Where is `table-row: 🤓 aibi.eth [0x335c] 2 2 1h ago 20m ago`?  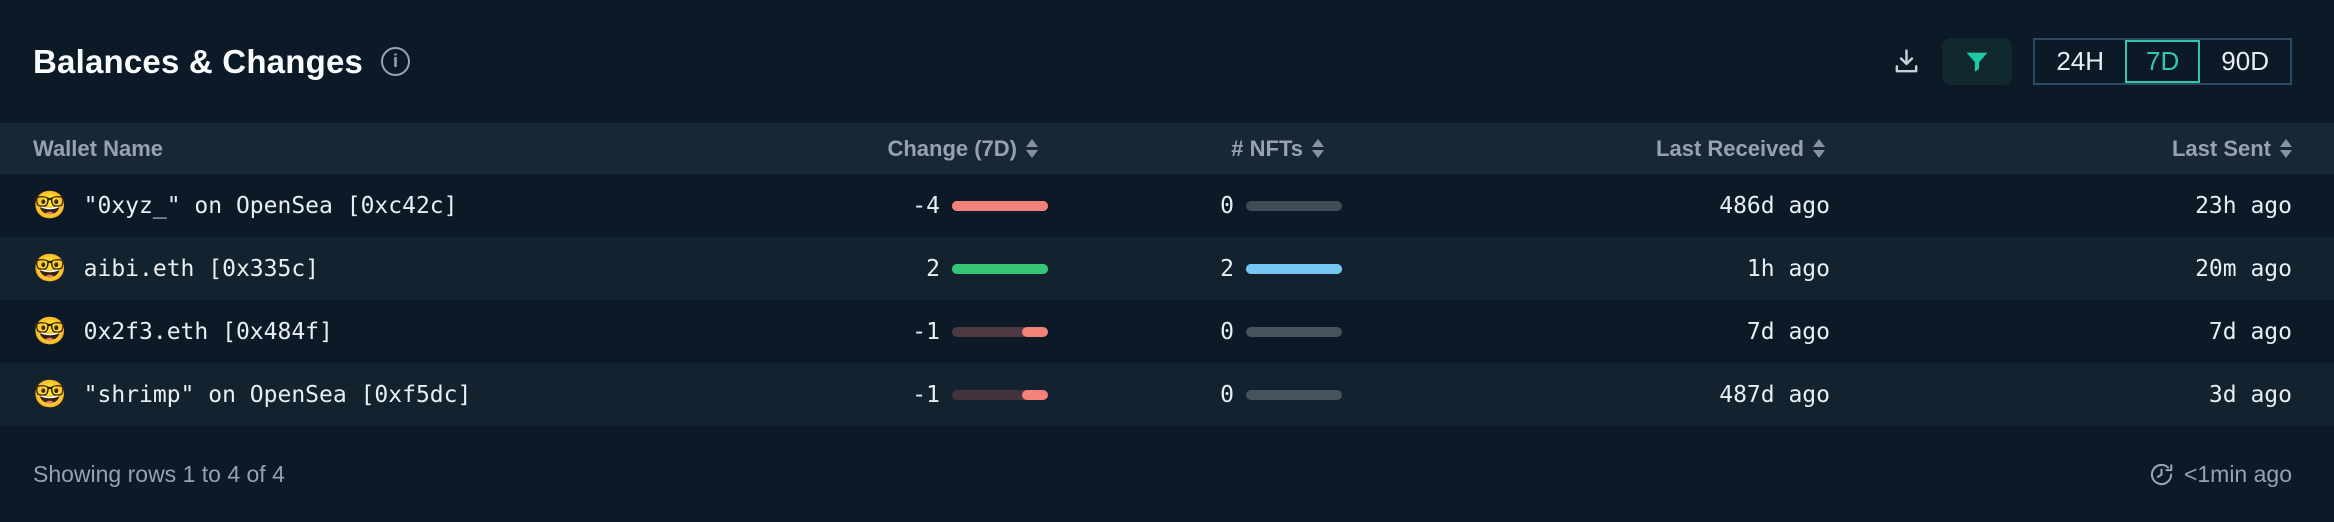
table-row: 🤓 aibi.eth [0x335c] 2 2 1h ago 20m ago is located at coordinates (1167, 268).